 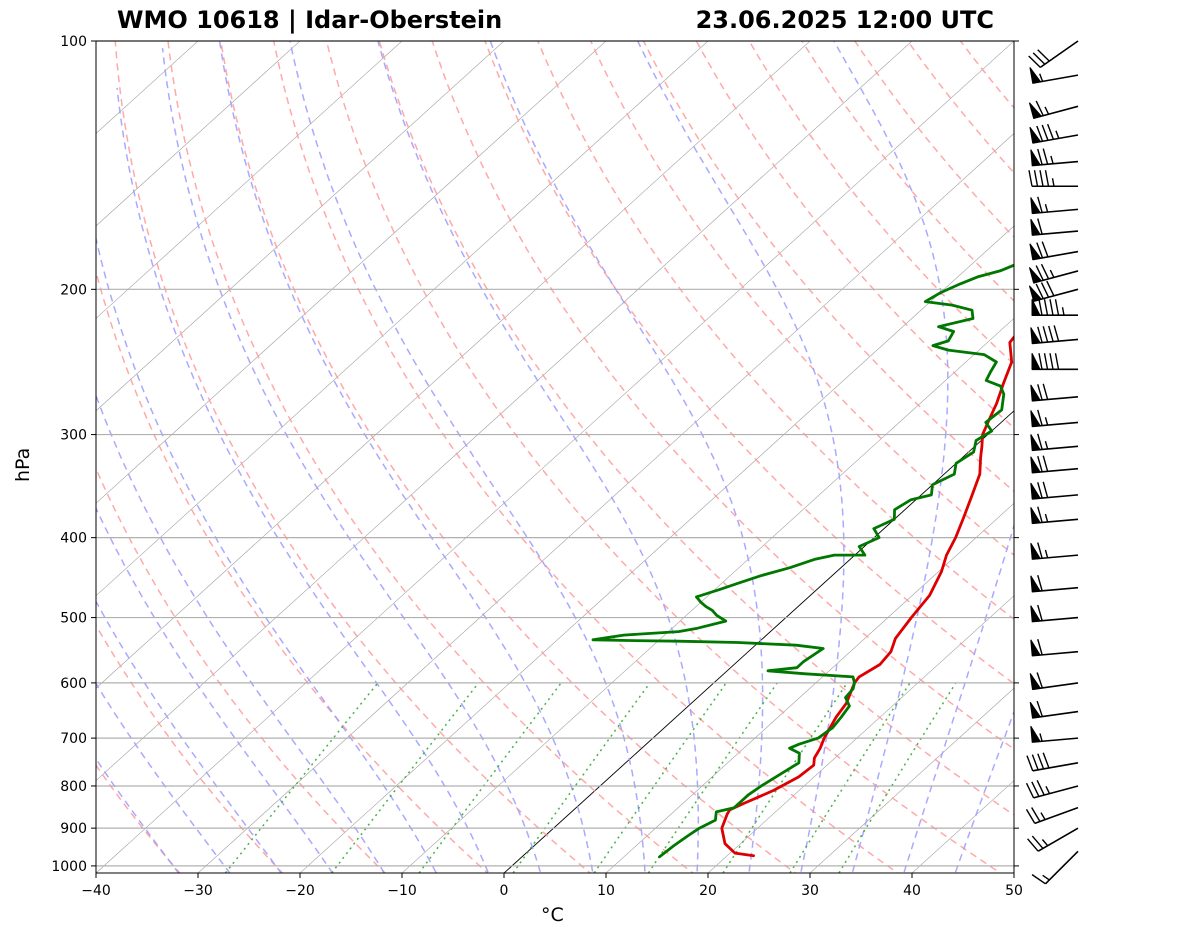 I want to click on x-tick-label: −20, so click(x=300, y=891).